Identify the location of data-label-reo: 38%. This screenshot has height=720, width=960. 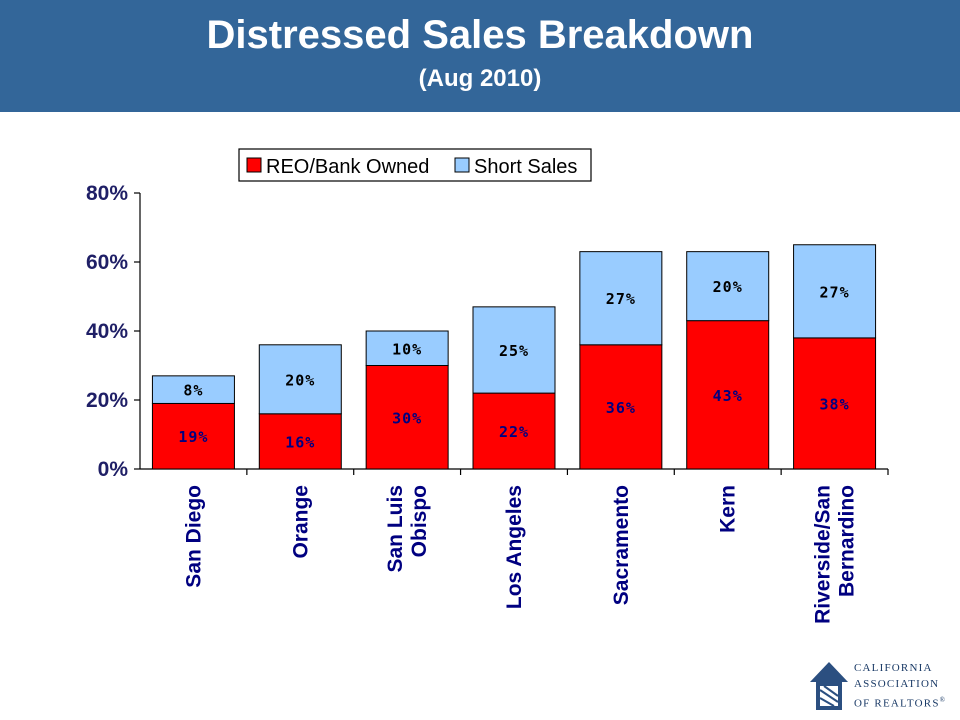
(835, 404).